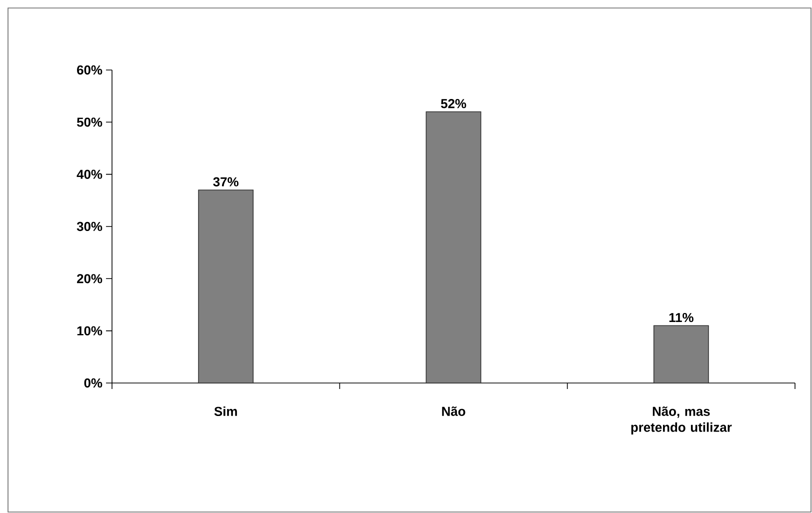 The height and width of the screenshot is (513, 812). I want to click on y-tick-label: 0%, so click(93, 383).